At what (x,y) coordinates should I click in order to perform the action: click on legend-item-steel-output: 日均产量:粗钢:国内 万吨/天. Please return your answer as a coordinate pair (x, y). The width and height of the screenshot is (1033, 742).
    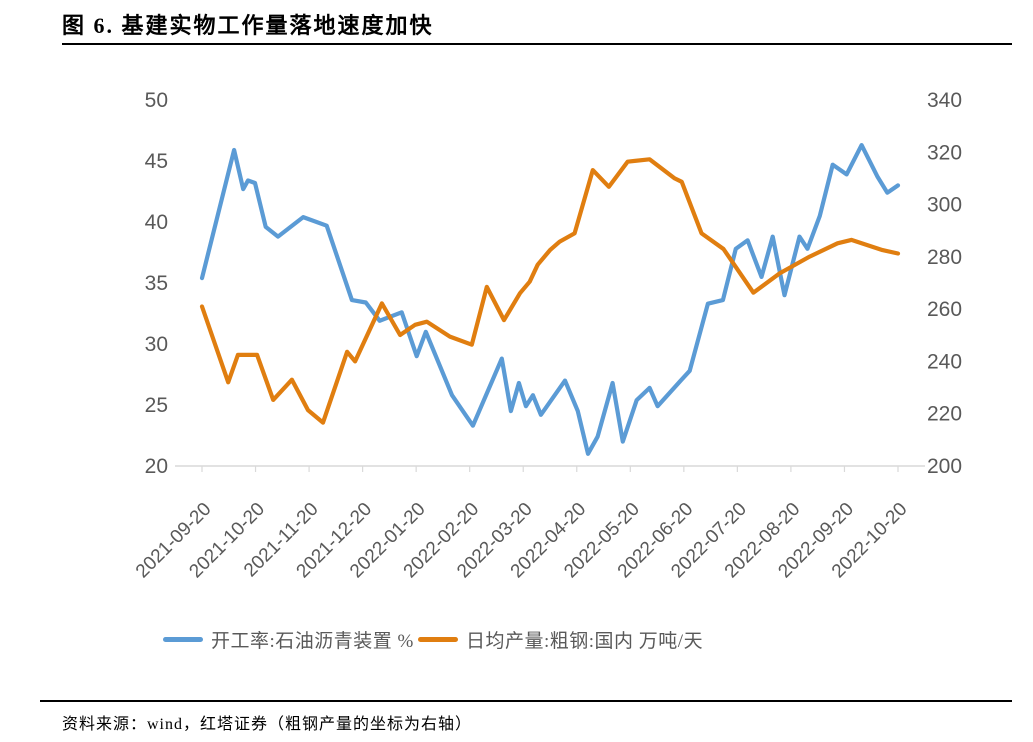
    Looking at the image, I should click on (560, 639).